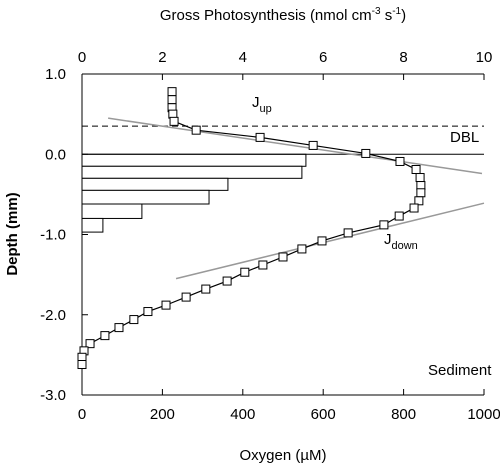  Describe the element at coordinates (323, 414) in the screenshot. I see `x-tick-label: 600` at that location.